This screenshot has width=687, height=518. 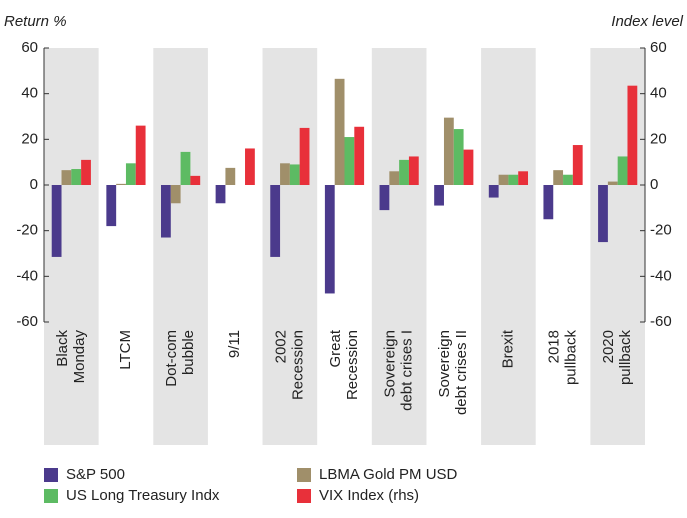 What do you see at coordinates (461, 372) in the screenshot?
I see `x-tick-label-line: debt crises II` at bounding box center [461, 372].